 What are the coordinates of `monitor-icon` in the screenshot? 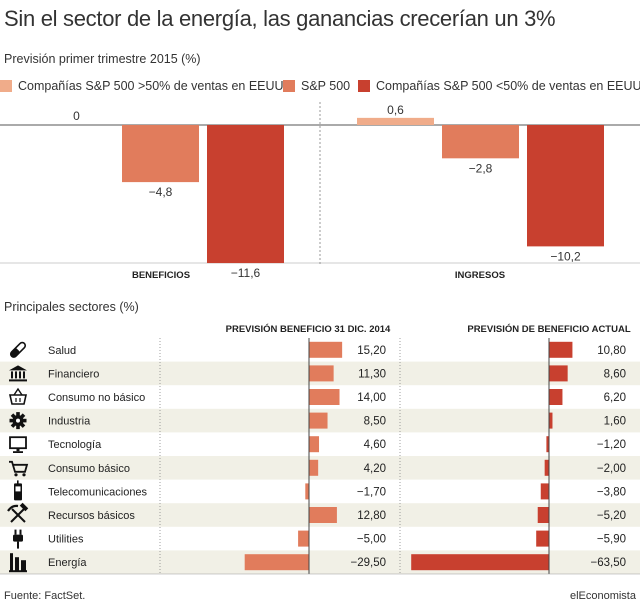 It's located at (18, 444).